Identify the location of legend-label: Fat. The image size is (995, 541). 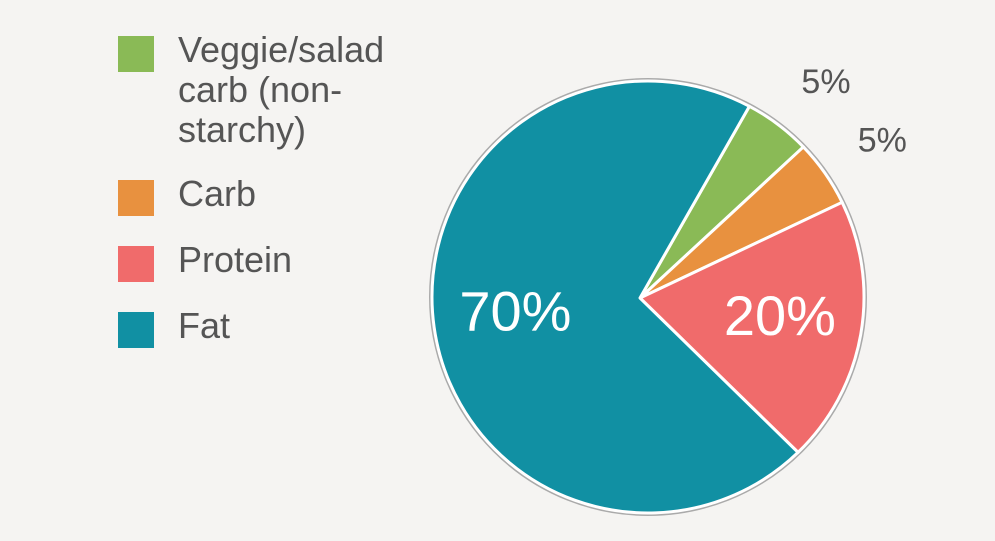
(204, 325).